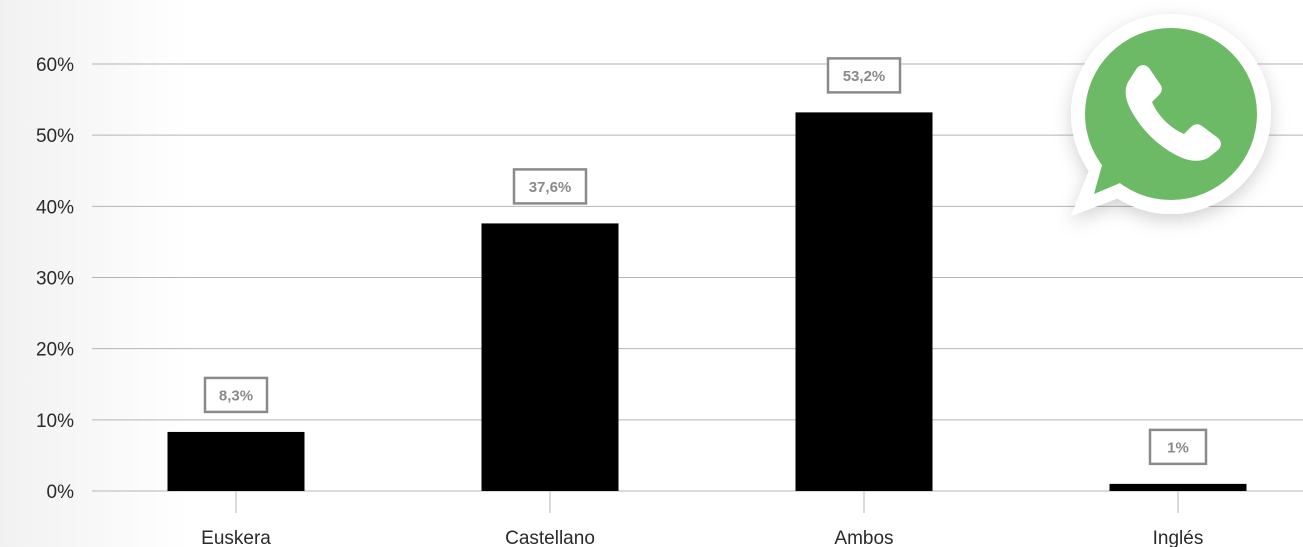 The width and height of the screenshot is (1303, 547). I want to click on background-gradient, so click(95, 273).